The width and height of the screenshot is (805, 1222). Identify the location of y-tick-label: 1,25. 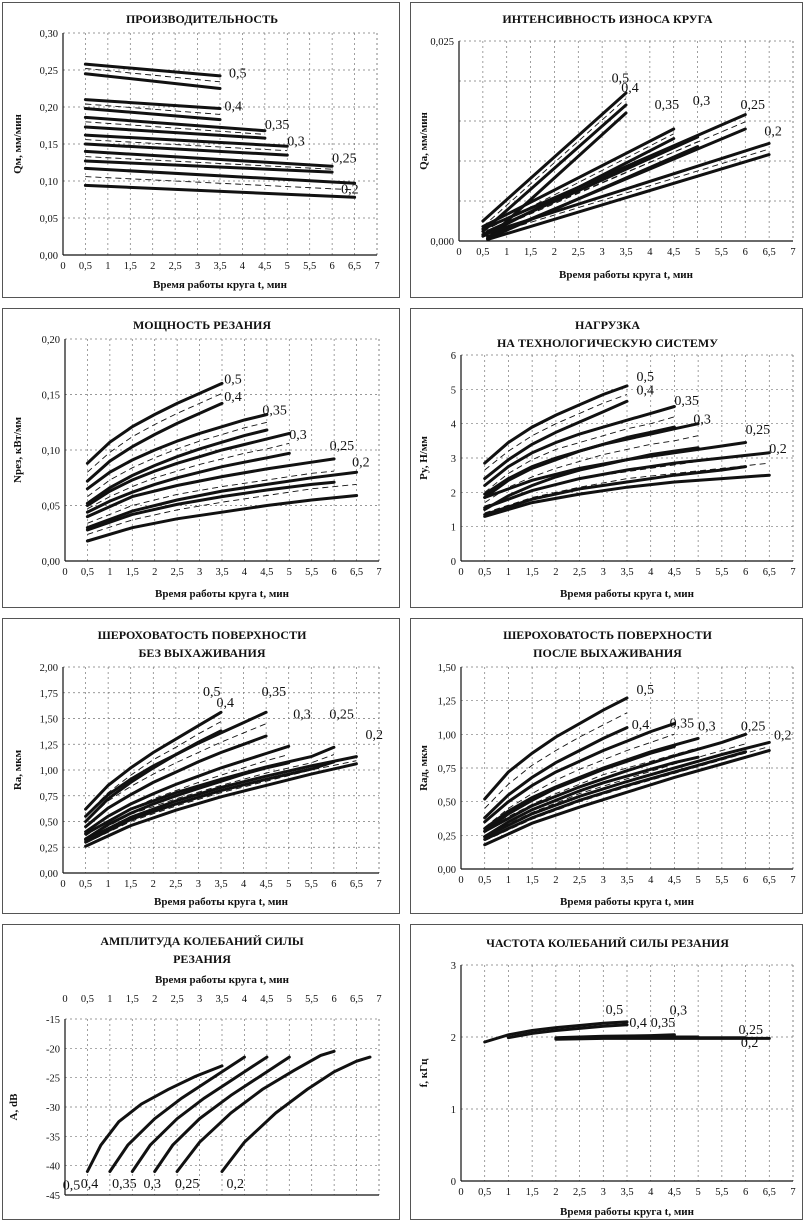
(447, 702).